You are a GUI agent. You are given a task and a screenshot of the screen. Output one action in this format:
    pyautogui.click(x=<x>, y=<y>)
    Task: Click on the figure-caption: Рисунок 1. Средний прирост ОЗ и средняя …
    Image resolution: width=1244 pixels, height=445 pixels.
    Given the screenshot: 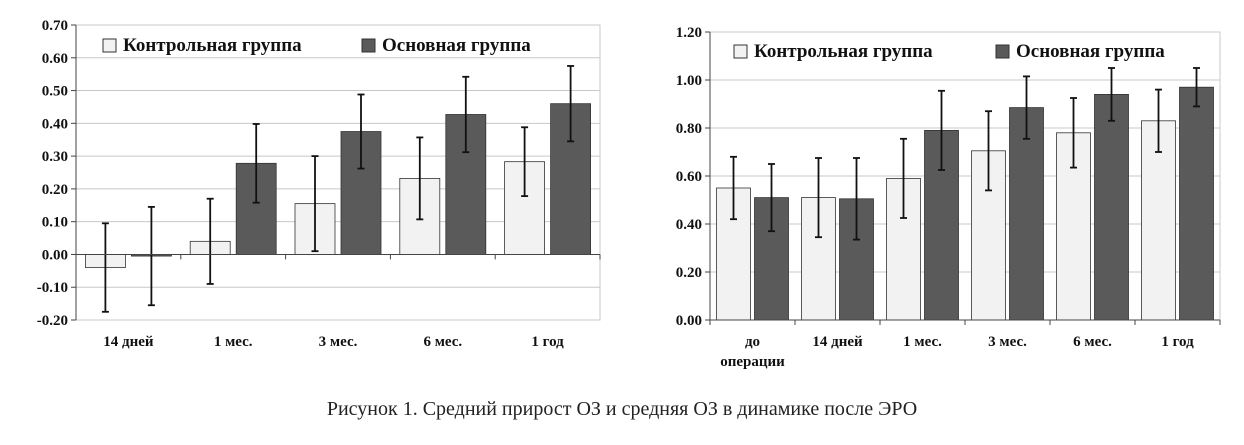 What is the action you would take?
    pyautogui.click(x=622, y=409)
    